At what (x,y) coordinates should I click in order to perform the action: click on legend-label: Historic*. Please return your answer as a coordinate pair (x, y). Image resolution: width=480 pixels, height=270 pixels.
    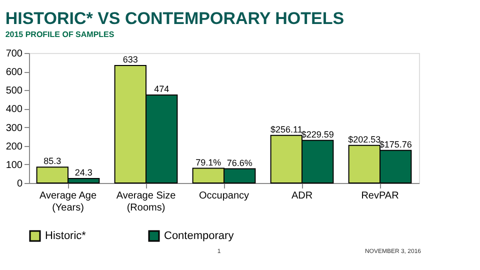
    Looking at the image, I should click on (66, 236).